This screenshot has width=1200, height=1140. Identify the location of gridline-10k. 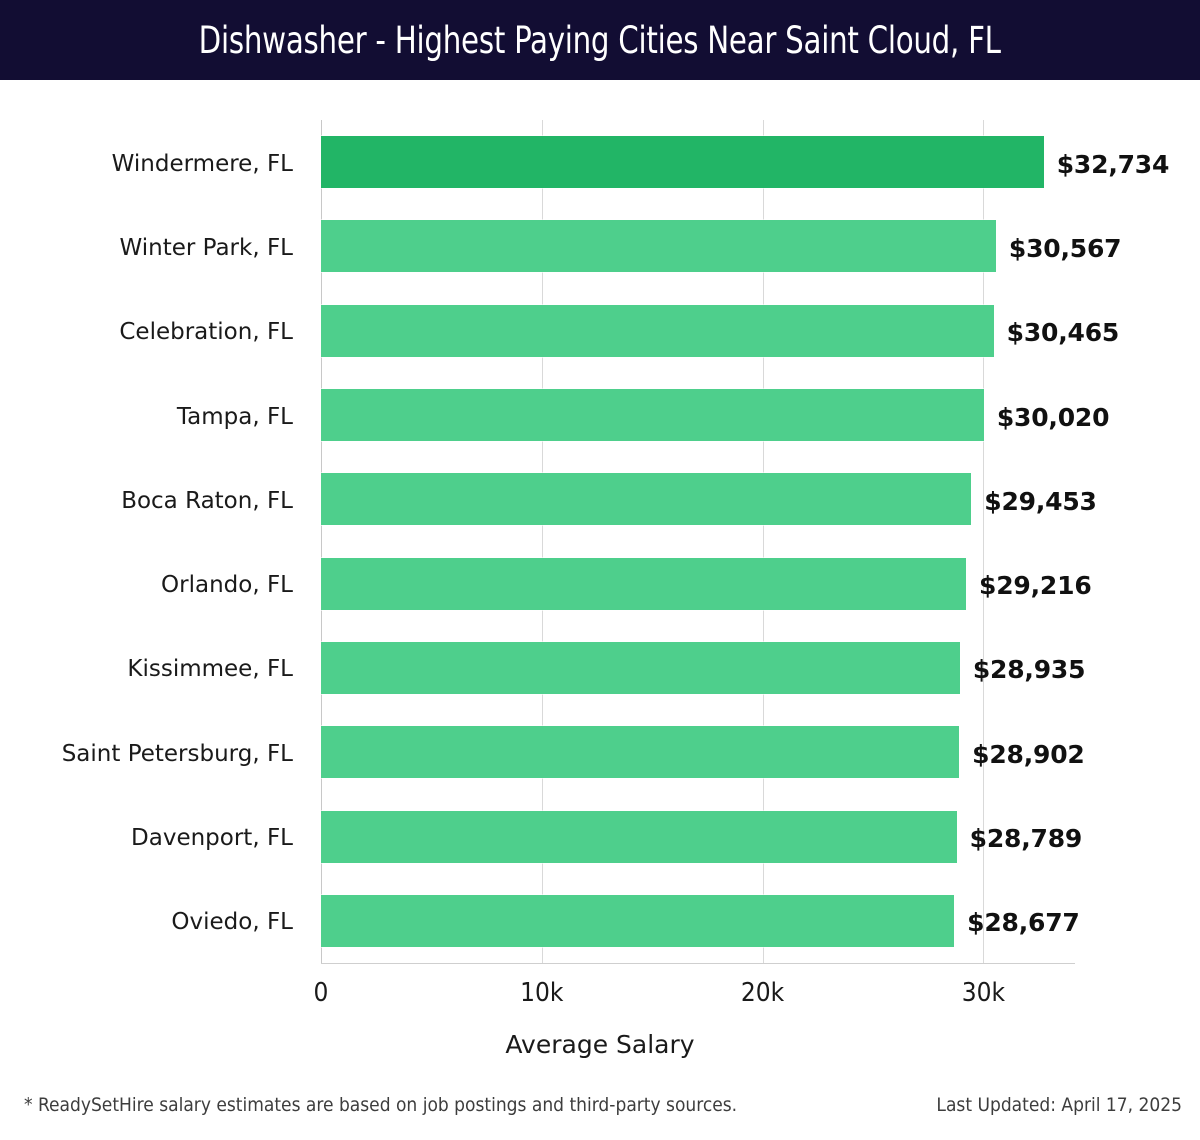
(542, 541).